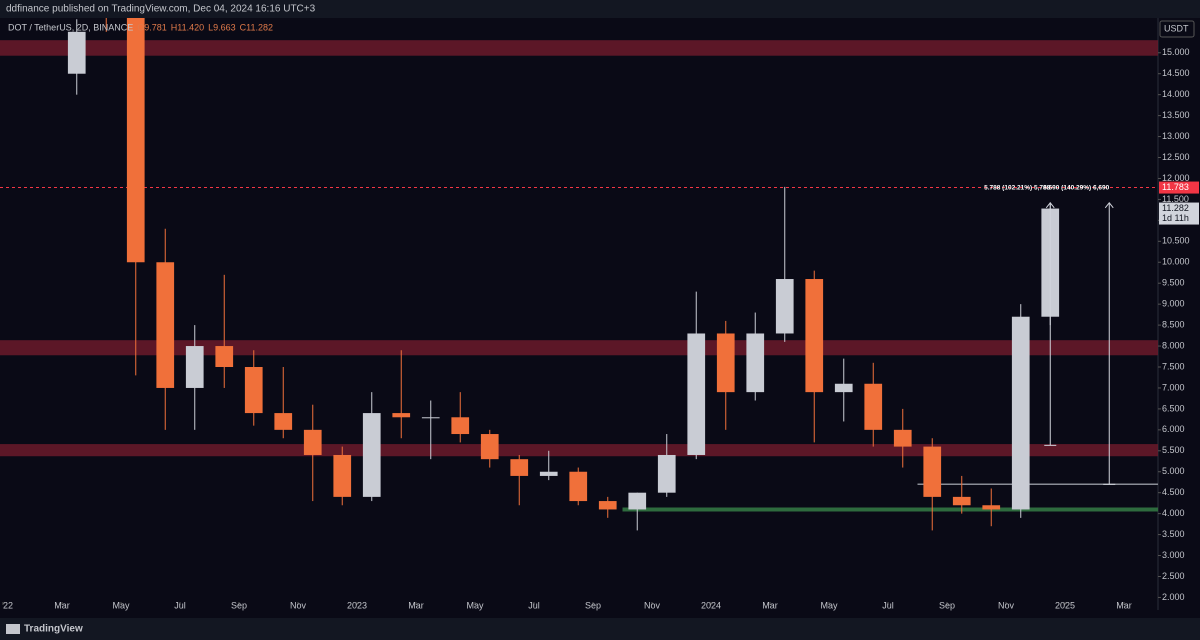  I want to click on y-tick-label: 10.000, so click(1176, 262).